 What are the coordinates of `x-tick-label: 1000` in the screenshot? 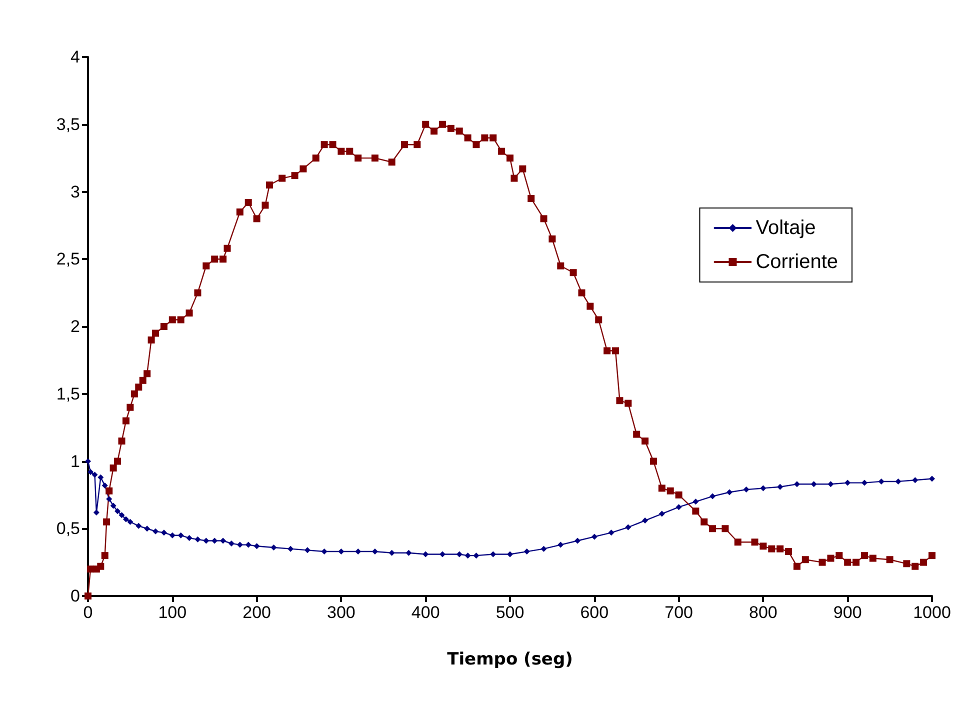 It's located at (932, 612).